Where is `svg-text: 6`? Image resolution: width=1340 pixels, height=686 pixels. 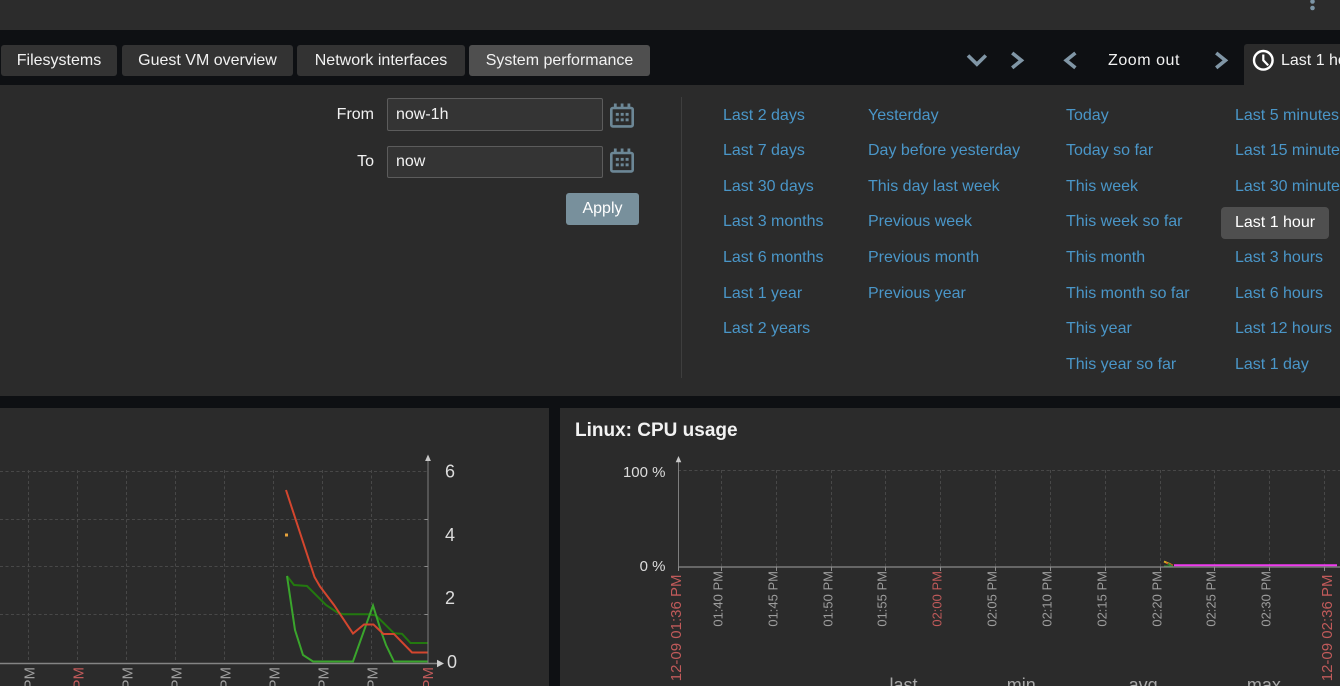
svg-text: 6 is located at coordinates (450, 472).